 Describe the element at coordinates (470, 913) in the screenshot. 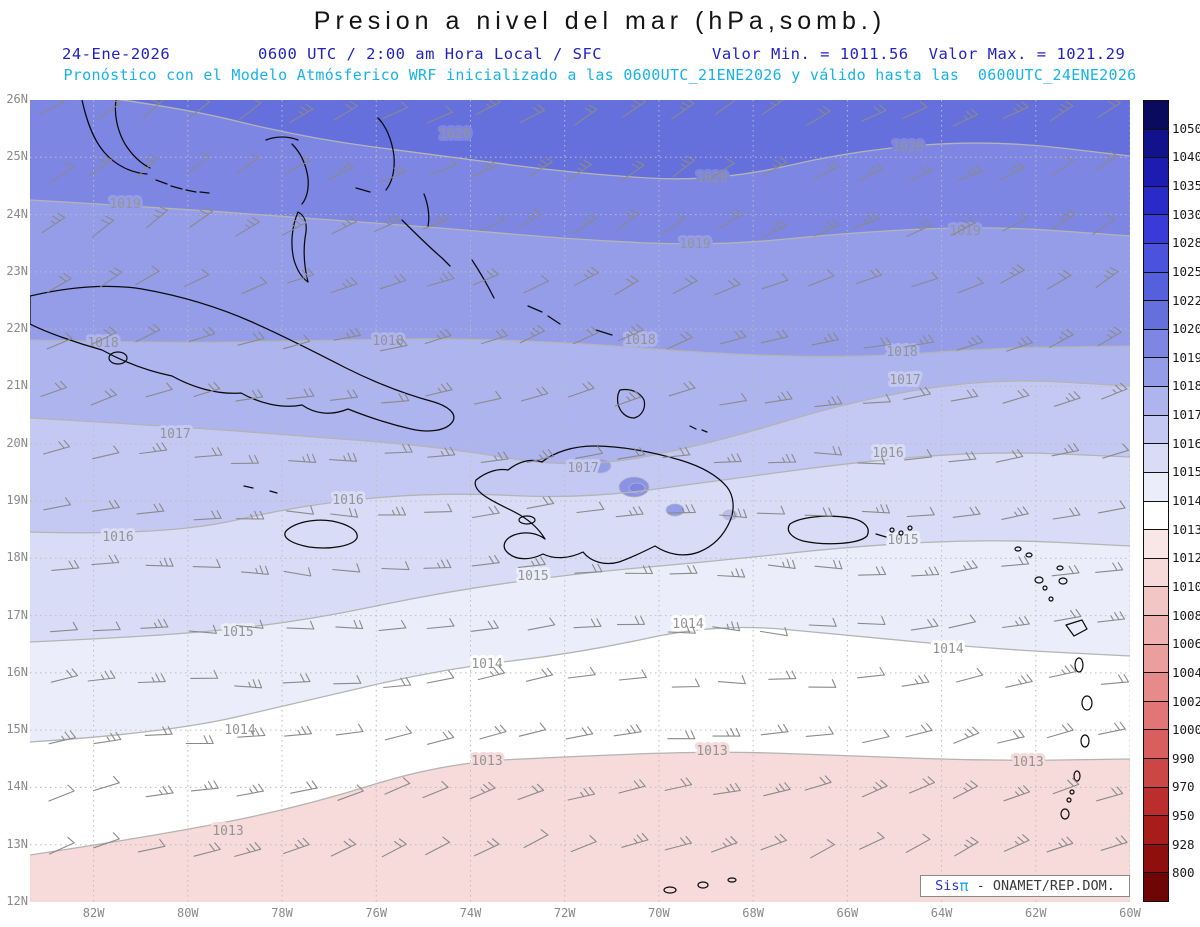

I see `lon-axis-label: 74W` at that location.